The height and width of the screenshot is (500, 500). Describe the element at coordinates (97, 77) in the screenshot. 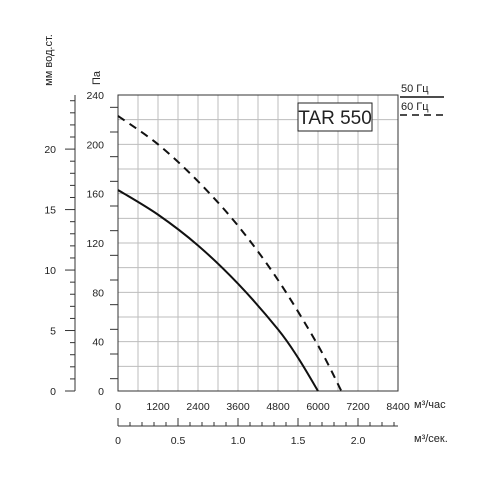

I see `y-axis-pa-label: Па` at that location.